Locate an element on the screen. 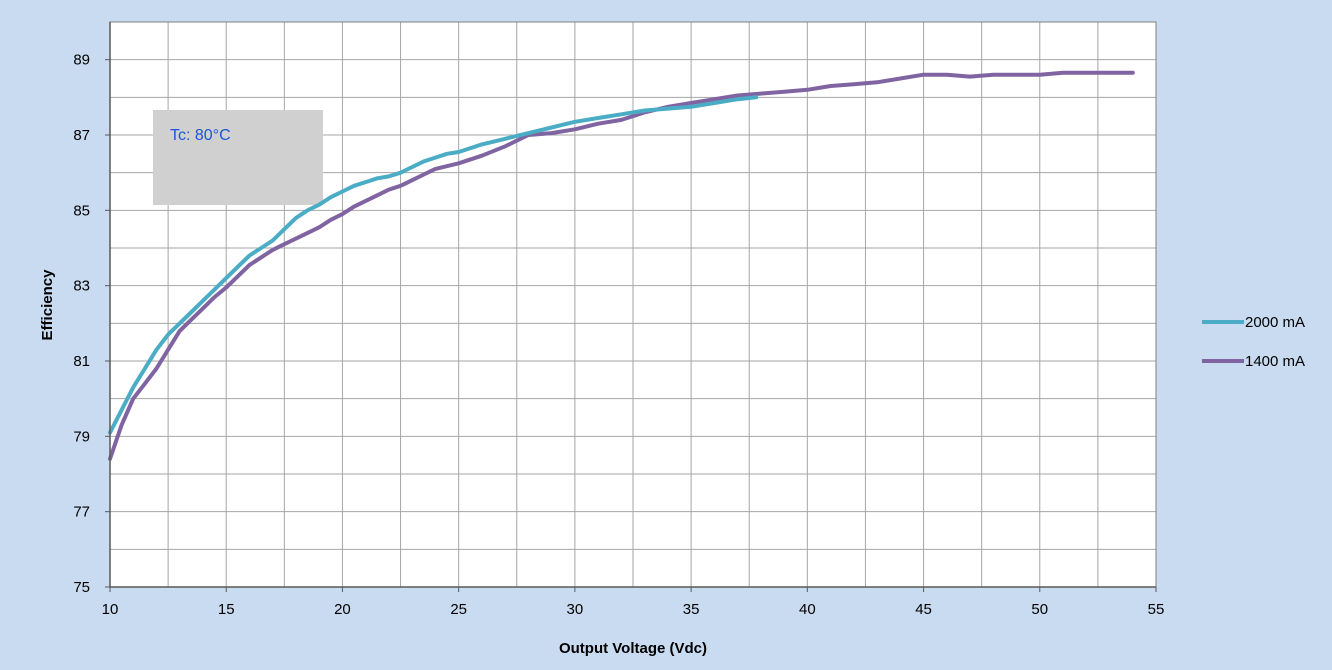  legend: 2000 mA 1400 mA is located at coordinates (1253, 342).